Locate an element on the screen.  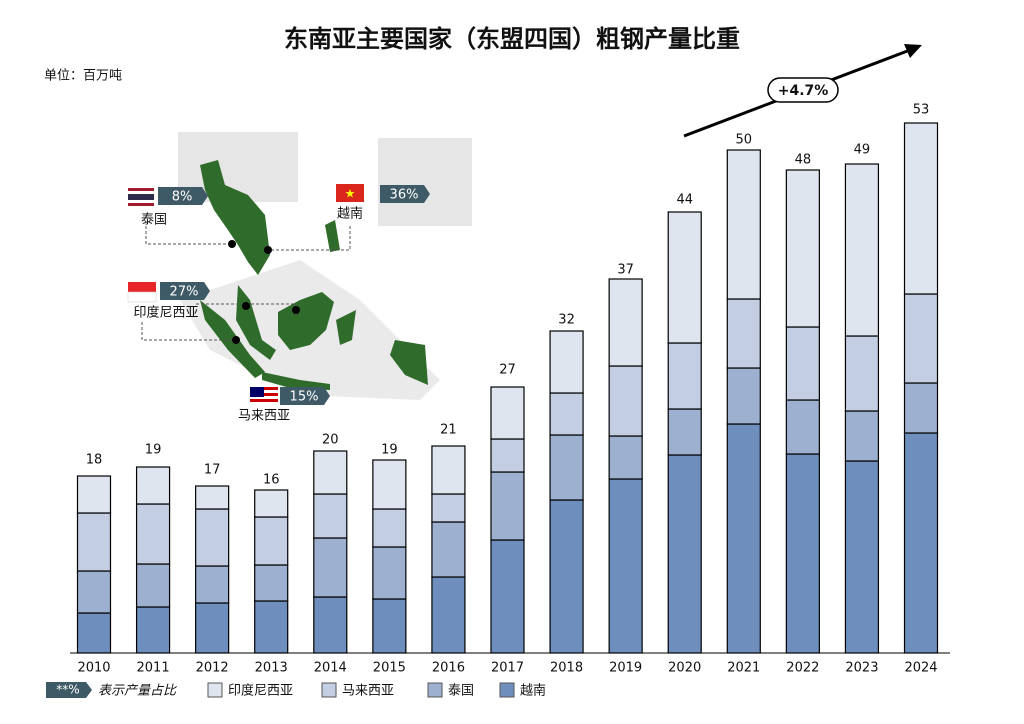
total-label: 18 is located at coordinates (94, 460).